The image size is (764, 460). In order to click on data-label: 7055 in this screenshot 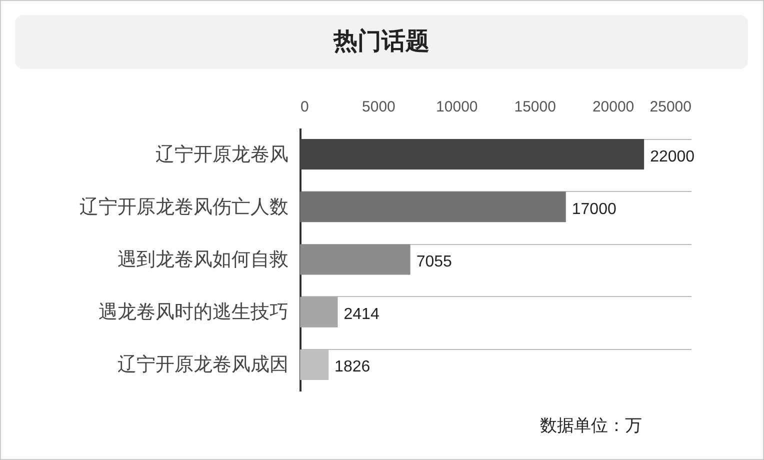, I will do `click(434, 262)`.